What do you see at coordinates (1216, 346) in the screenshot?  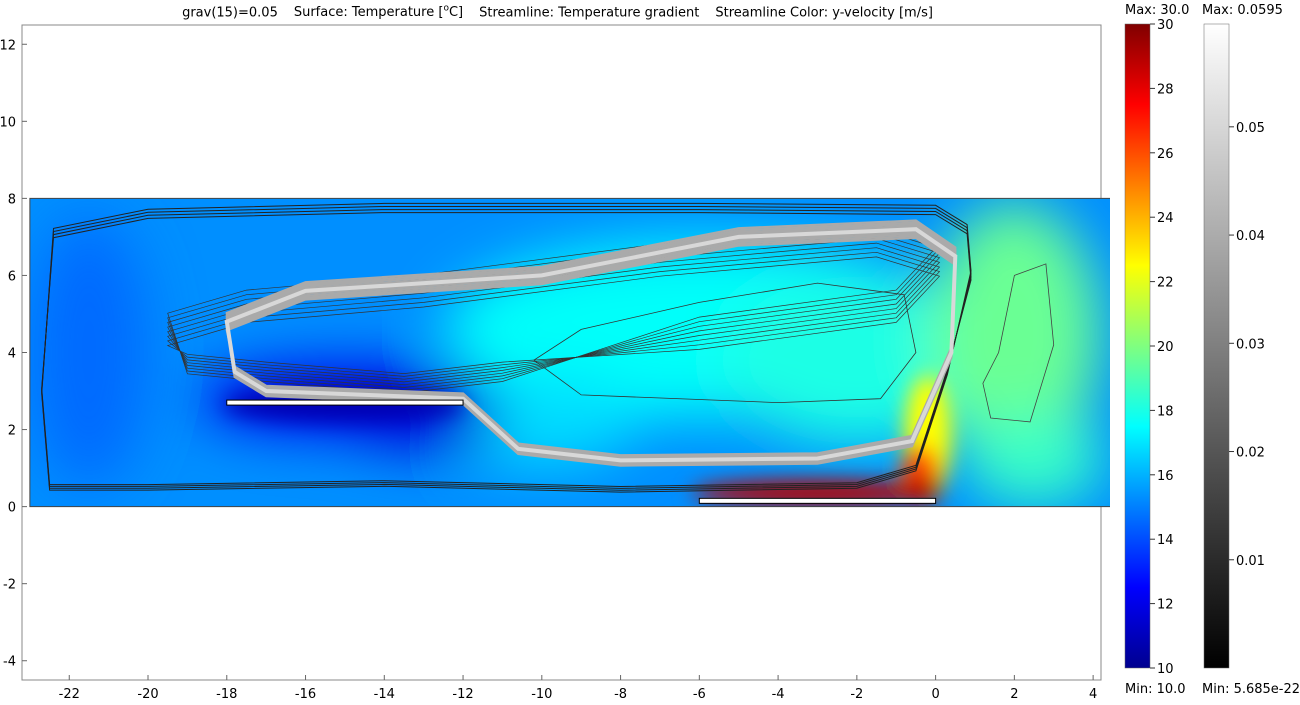 I see `velocity-gradient-bar` at bounding box center [1216, 346].